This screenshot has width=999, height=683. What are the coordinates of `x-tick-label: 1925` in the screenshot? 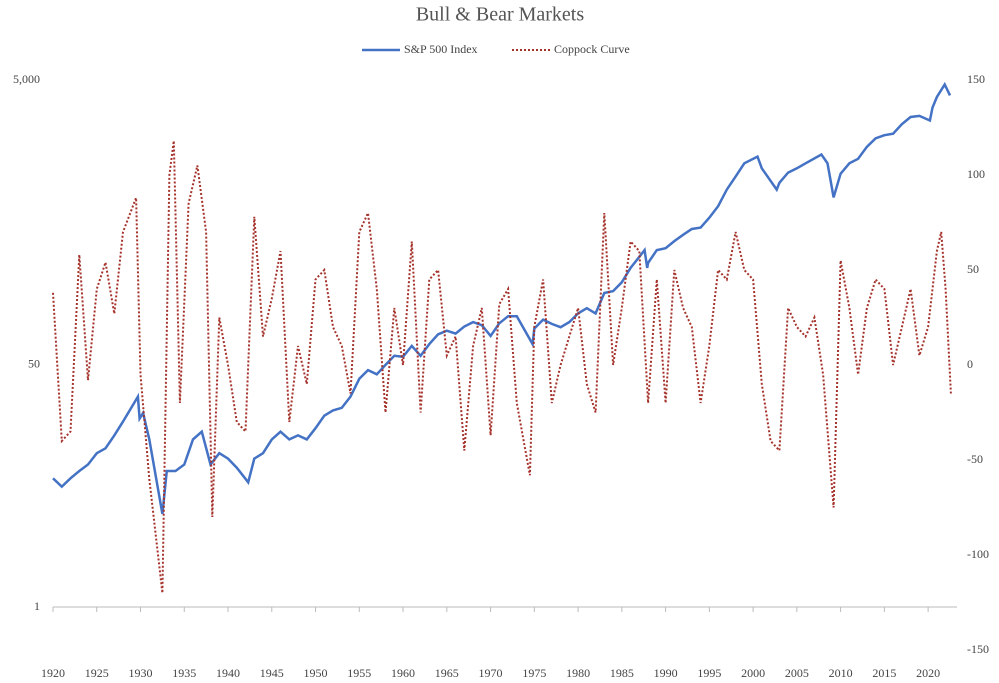 It's located at (97, 673).